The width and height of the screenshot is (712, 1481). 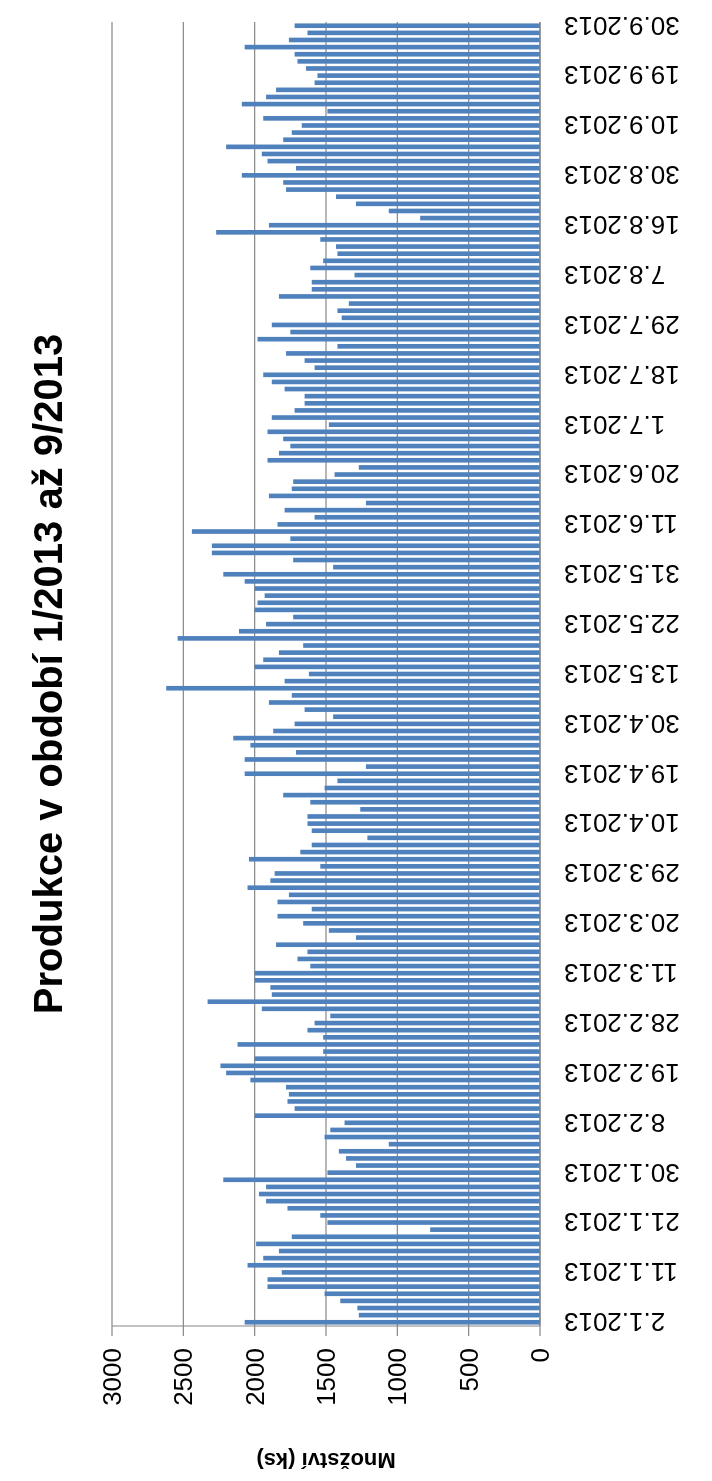 What do you see at coordinates (622, 624) in the screenshot?
I see `y-tick-label: 22.5.2013` at bounding box center [622, 624].